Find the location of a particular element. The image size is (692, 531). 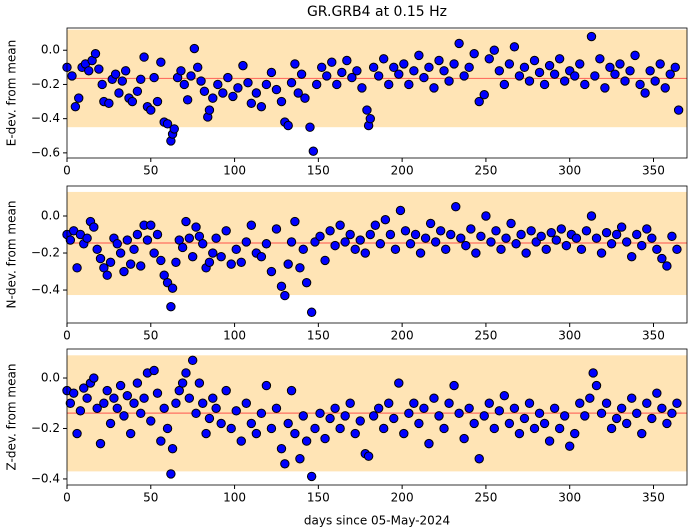

y-tick-label: 0.0 is located at coordinates (50, 50).